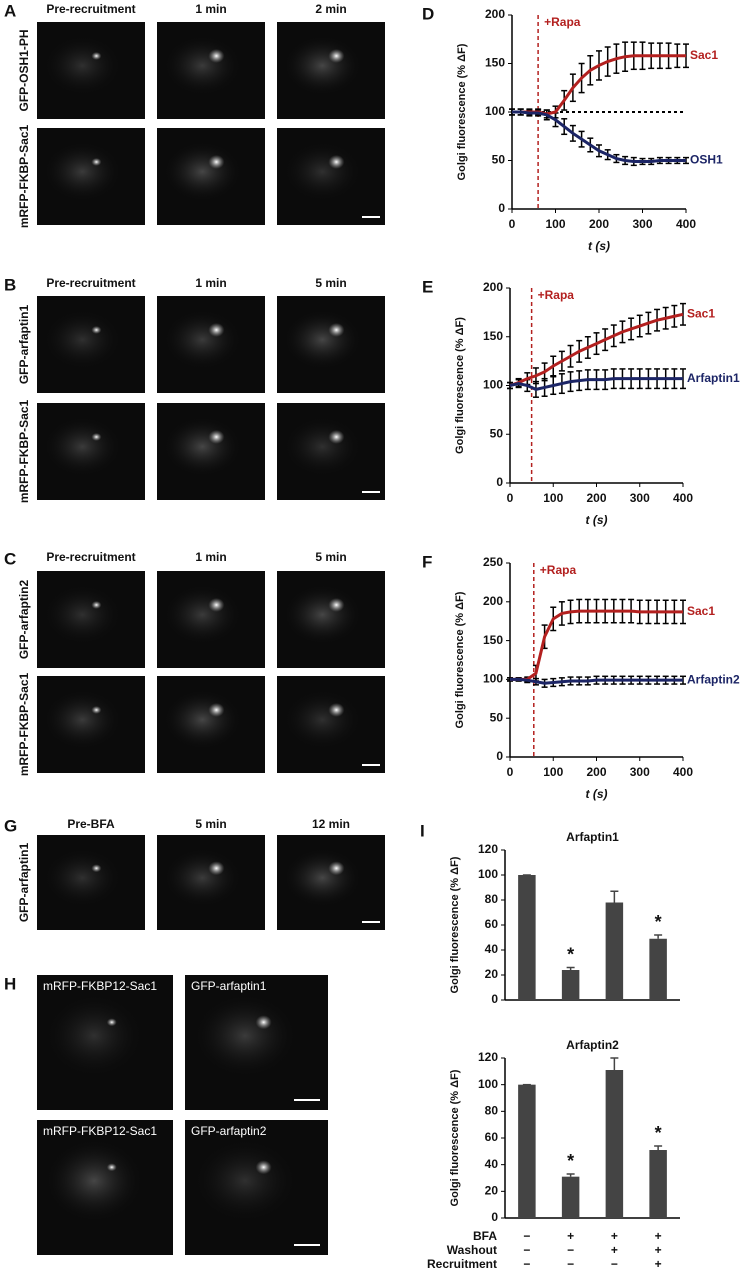  What do you see at coordinates (24, 70) in the screenshot?
I see `row-label: GFP-OSH1-PH` at bounding box center [24, 70].